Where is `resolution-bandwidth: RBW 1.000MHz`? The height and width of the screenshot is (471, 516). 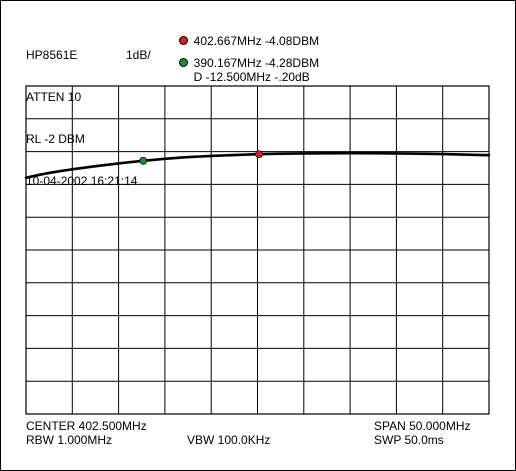
resolution-bandwidth: RBW 1.000MHz is located at coordinates (69, 440).